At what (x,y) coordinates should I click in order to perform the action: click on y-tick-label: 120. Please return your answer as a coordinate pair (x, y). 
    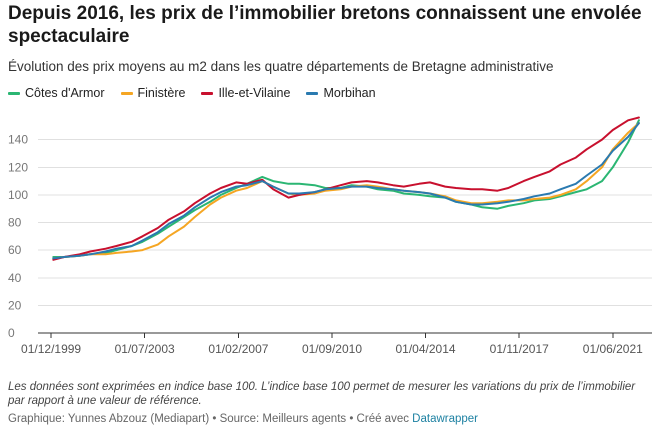
    Looking at the image, I should click on (18, 167).